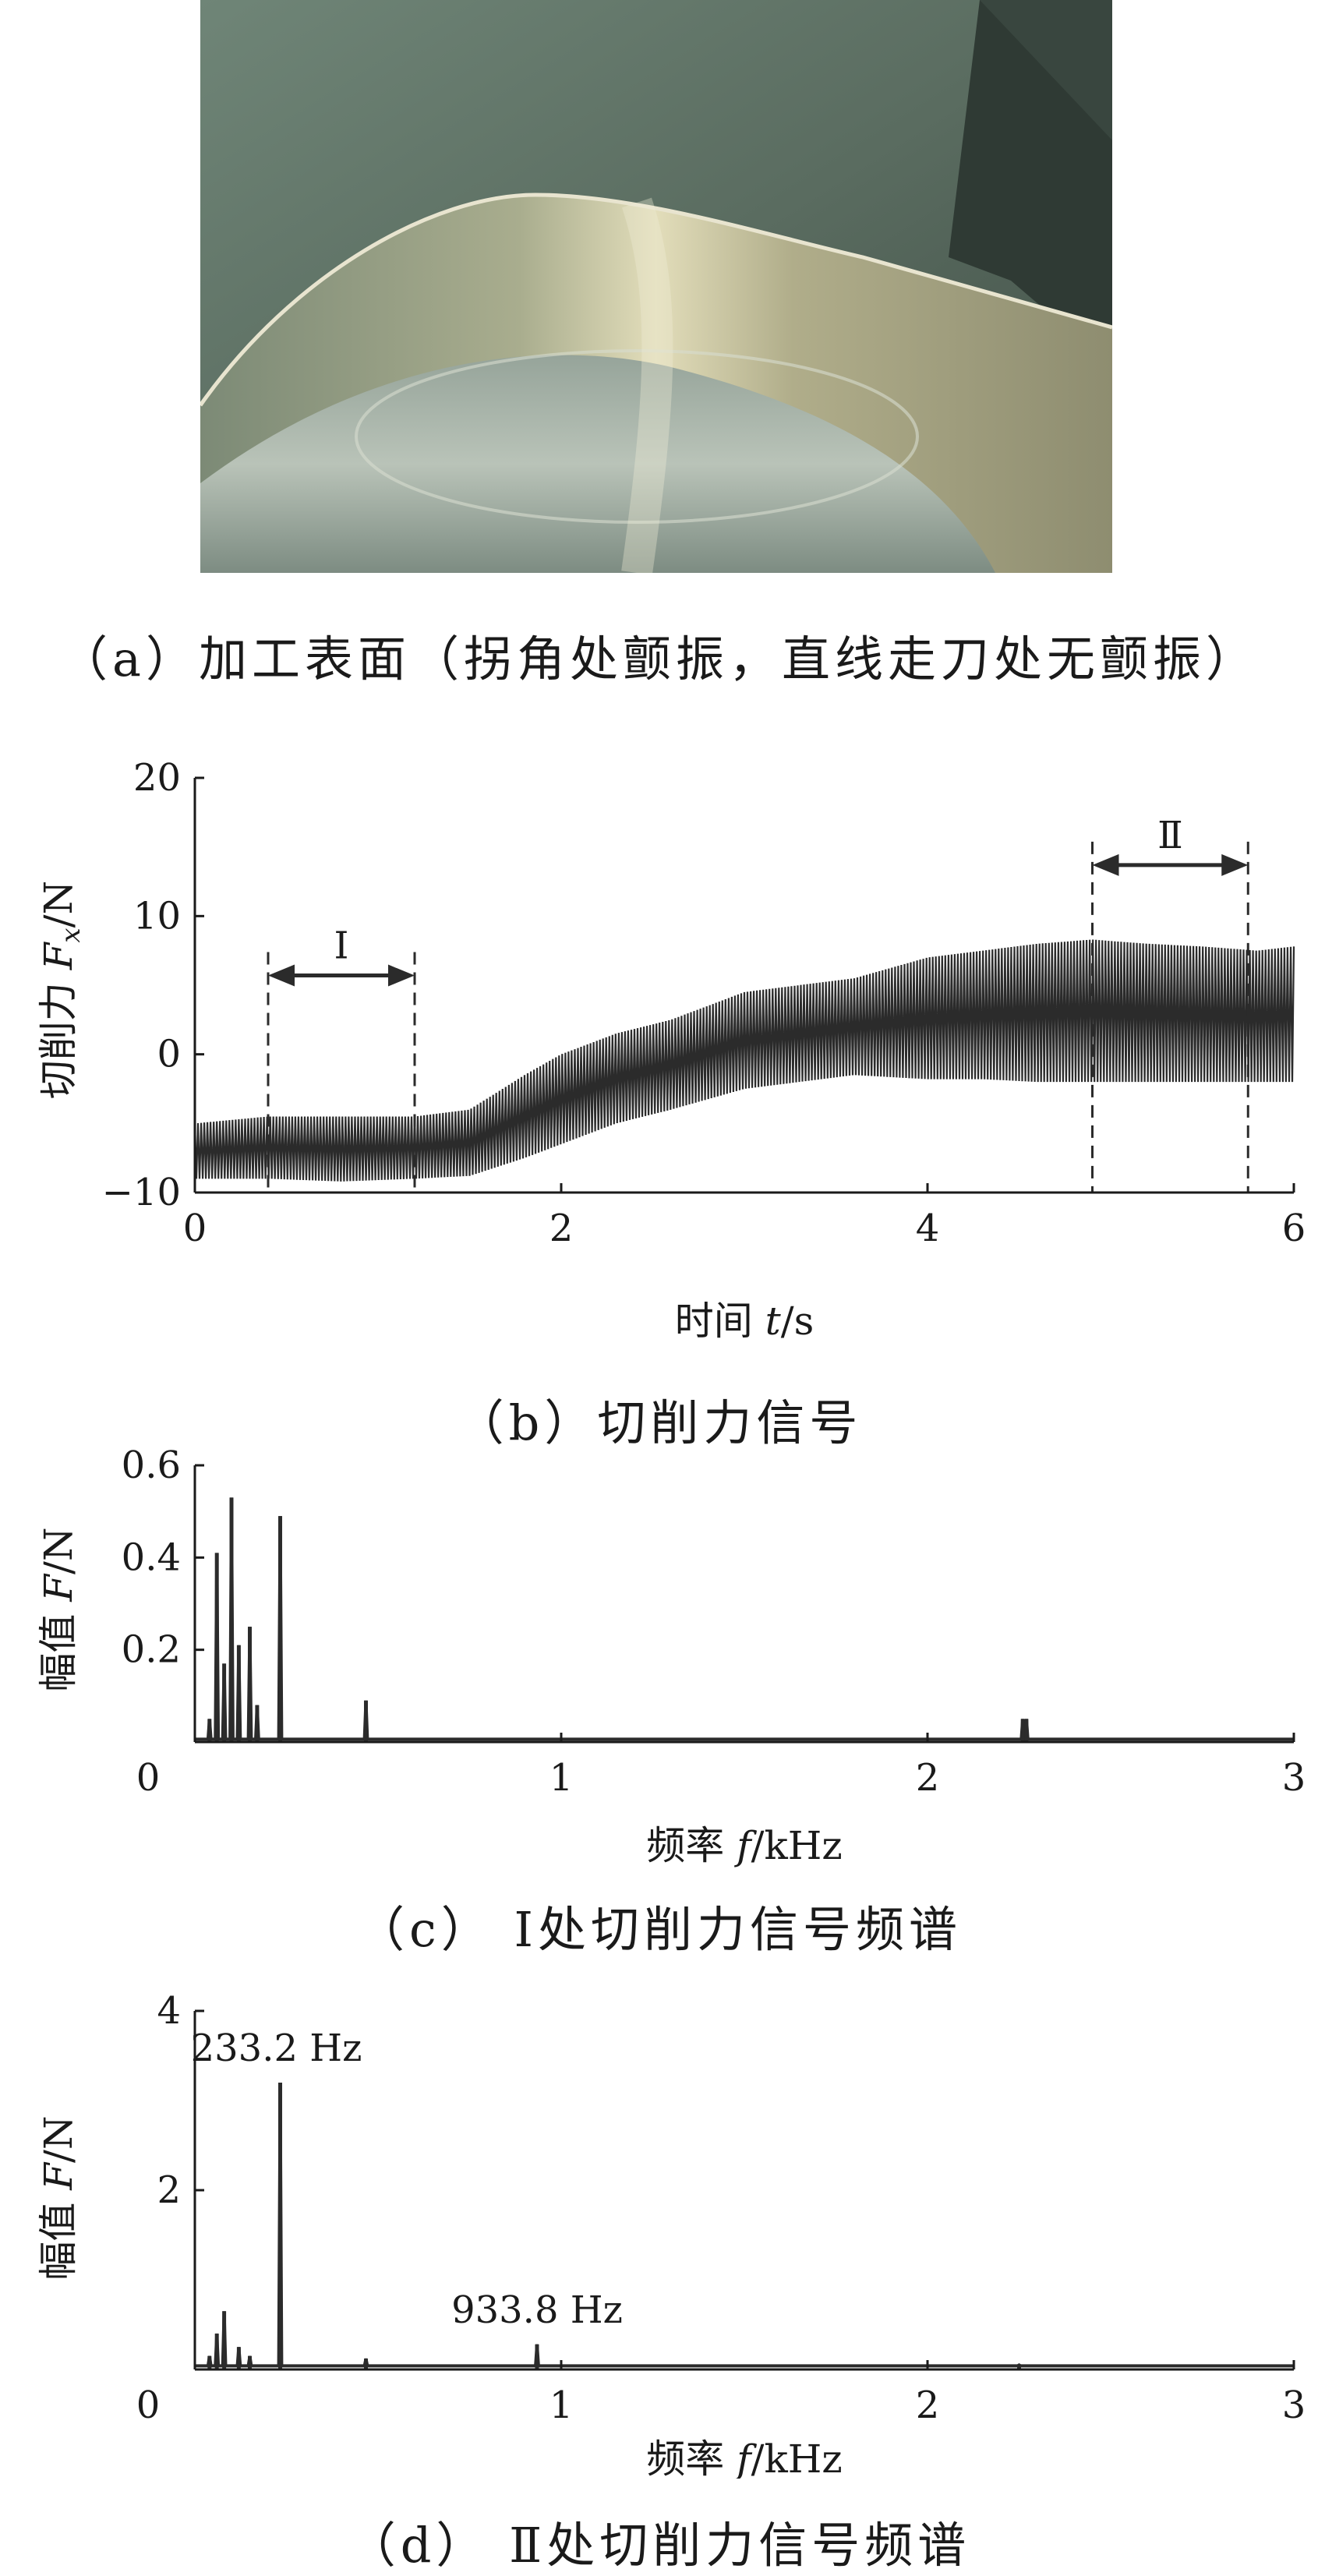 The height and width of the screenshot is (2576, 1318). Describe the element at coordinates (561, 1228) in the screenshot. I see `chart-b-x-tick-label: 2` at that location.